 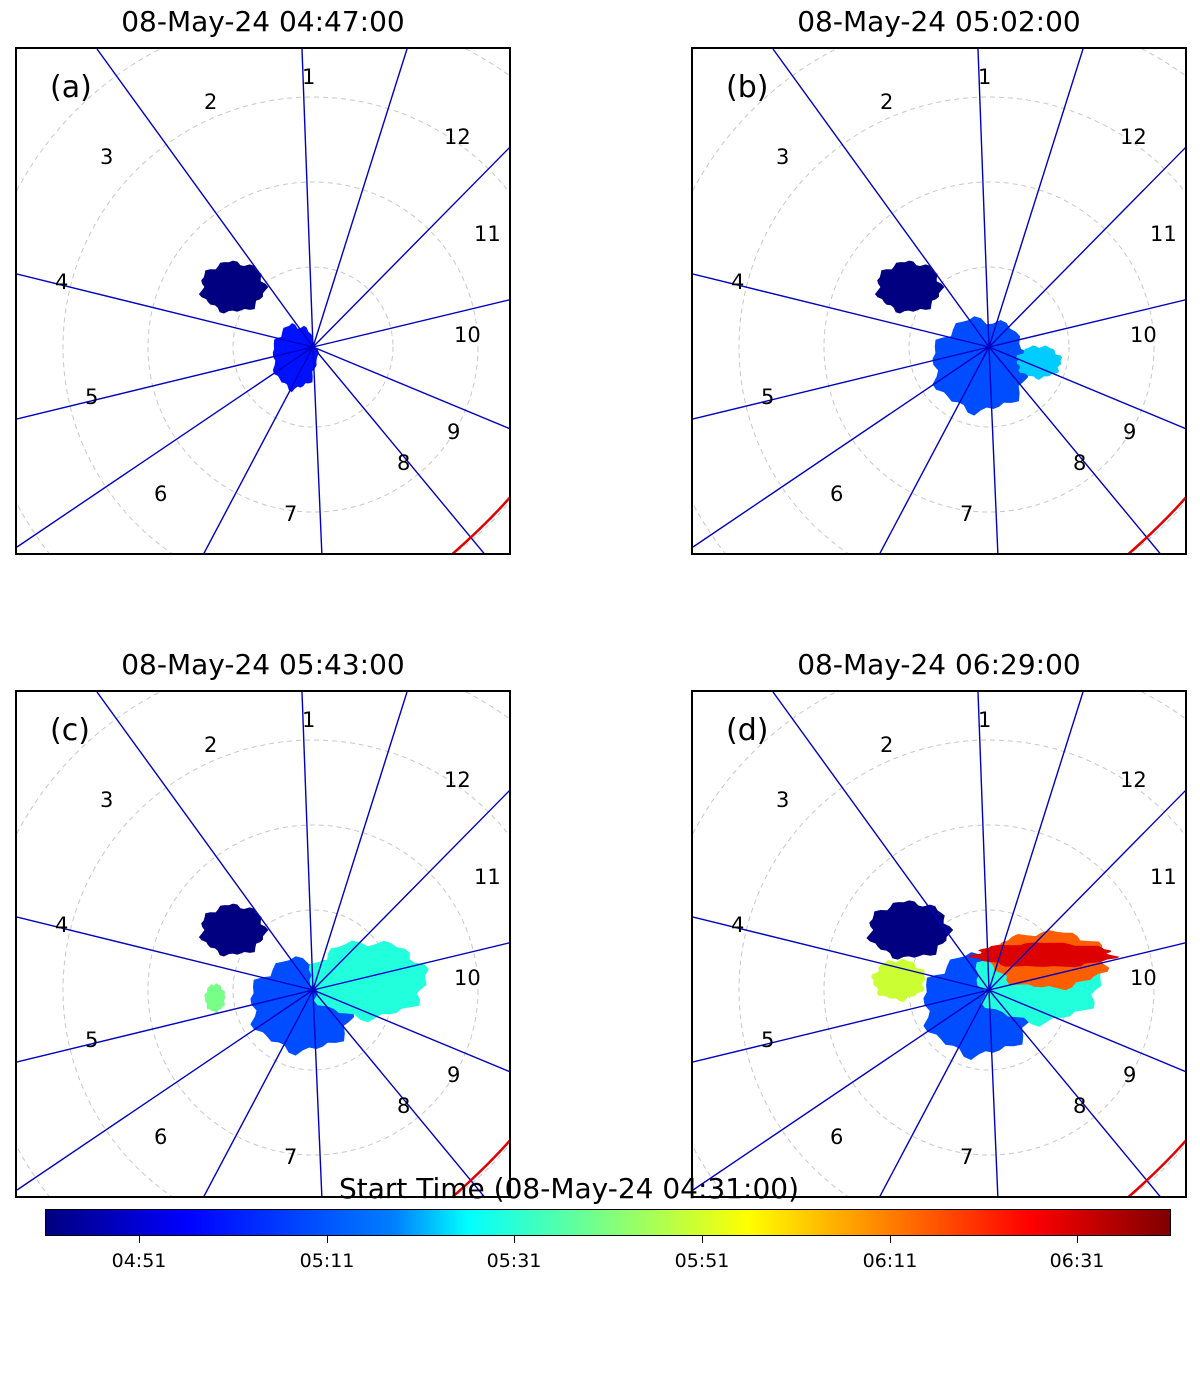 What do you see at coordinates (608, 1222) in the screenshot?
I see `colorbar` at bounding box center [608, 1222].